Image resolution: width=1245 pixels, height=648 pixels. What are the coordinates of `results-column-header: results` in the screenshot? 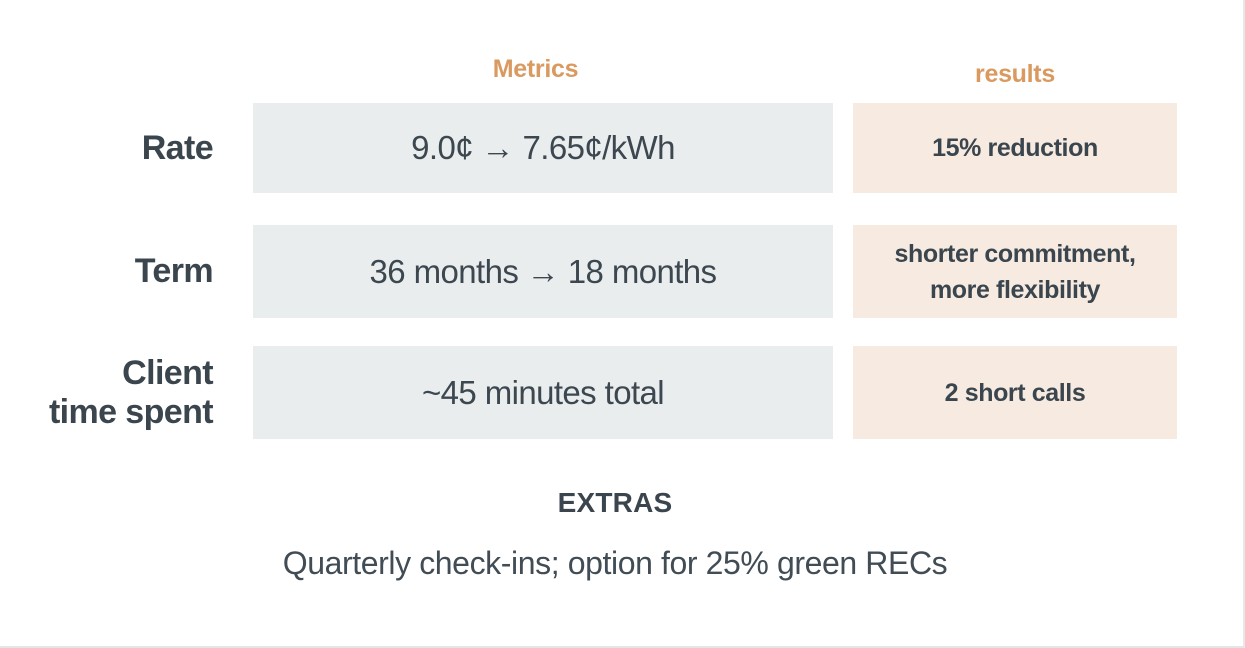 It's located at (1015, 74).